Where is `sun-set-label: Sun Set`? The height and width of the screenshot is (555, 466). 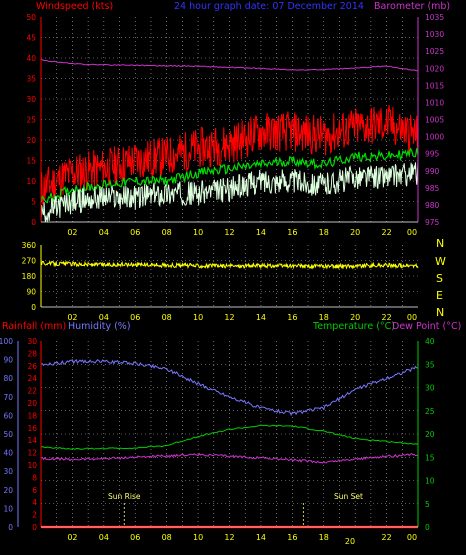 sun-set-label: Sun Set is located at coordinates (348, 496).